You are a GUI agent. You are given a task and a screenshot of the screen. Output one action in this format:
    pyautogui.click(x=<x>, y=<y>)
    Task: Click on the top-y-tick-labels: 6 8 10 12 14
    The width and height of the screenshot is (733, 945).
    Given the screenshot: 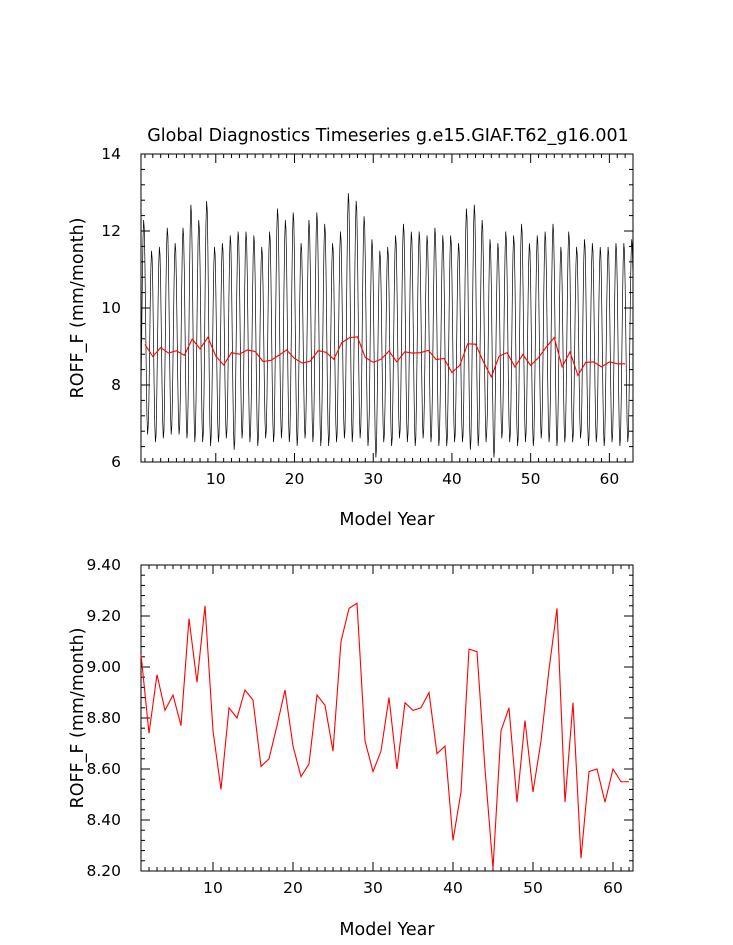 What is the action you would take?
    pyautogui.click(x=111, y=308)
    